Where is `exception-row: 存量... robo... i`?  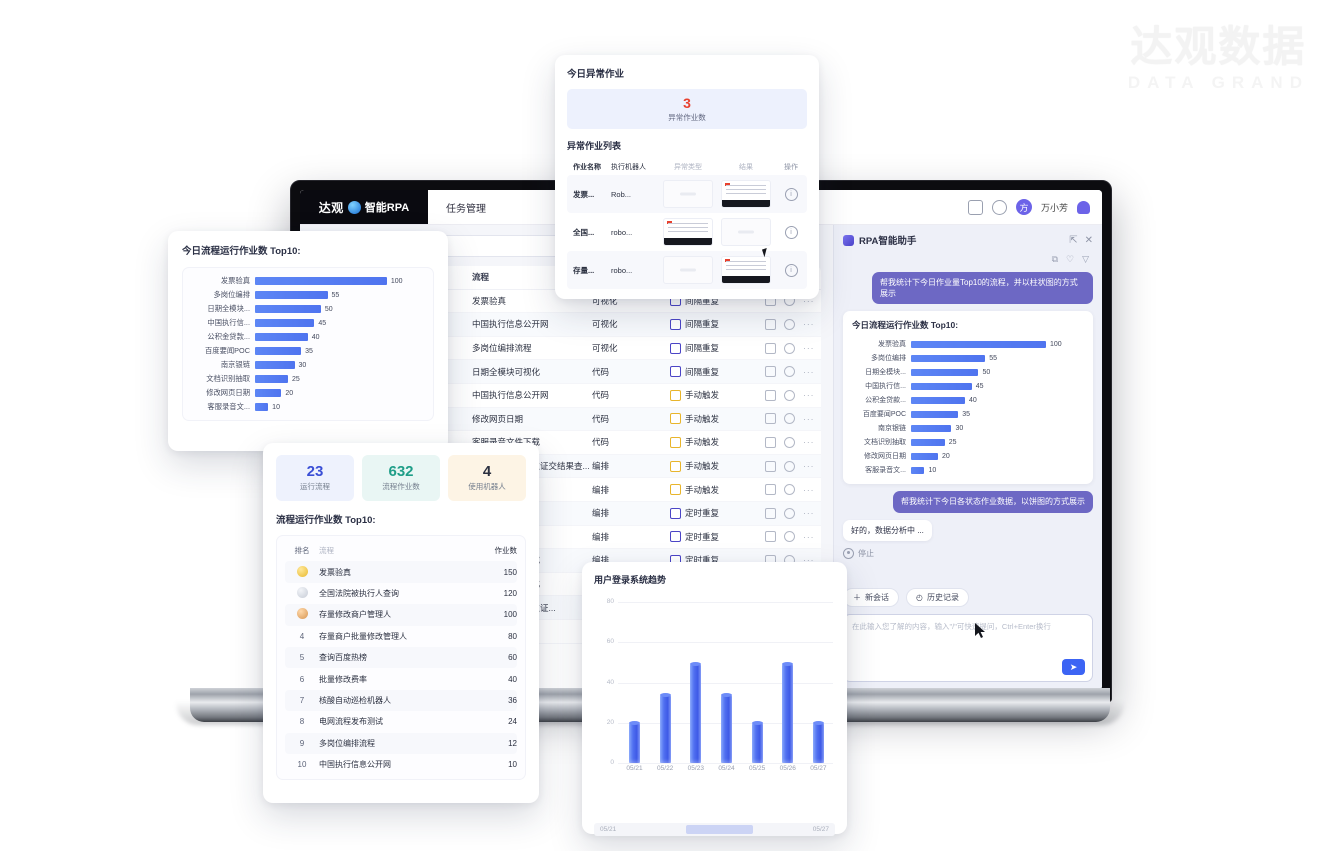
exception-row: 存量... robo... i is located at coordinates (687, 270).